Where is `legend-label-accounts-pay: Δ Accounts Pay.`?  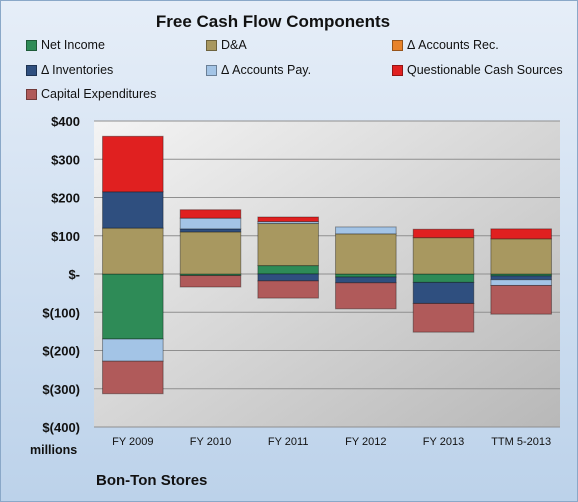 legend-label-accounts-pay: Δ Accounts Pay. is located at coordinates (266, 70).